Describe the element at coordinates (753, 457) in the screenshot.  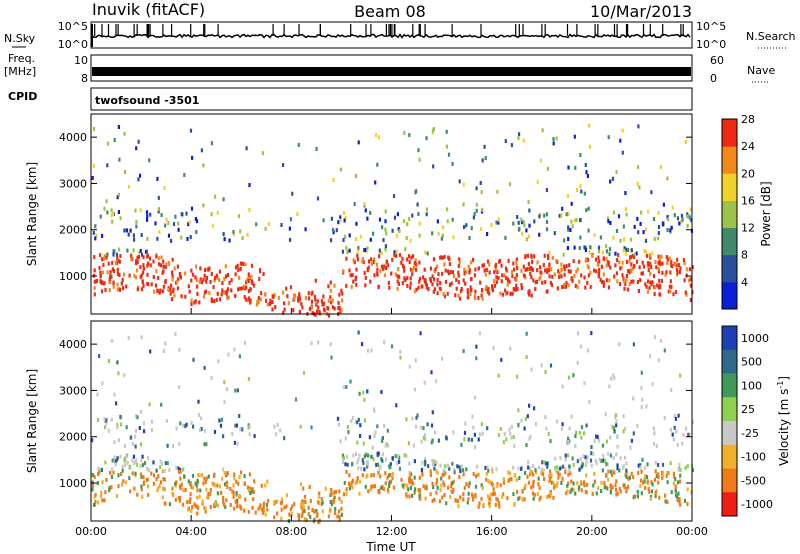
I see `colorbar-tick-label: -100` at that location.